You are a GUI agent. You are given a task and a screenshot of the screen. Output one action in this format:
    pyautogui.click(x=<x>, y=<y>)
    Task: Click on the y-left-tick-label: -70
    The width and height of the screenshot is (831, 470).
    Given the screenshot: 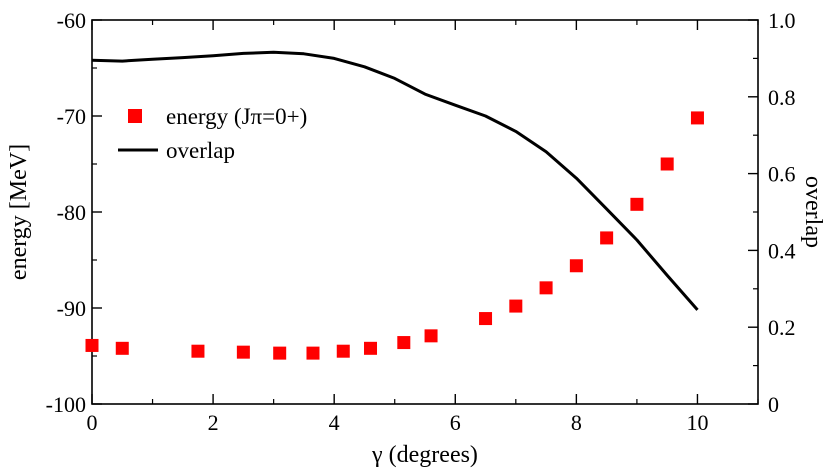 What is the action you would take?
    pyautogui.click(x=71, y=116)
    